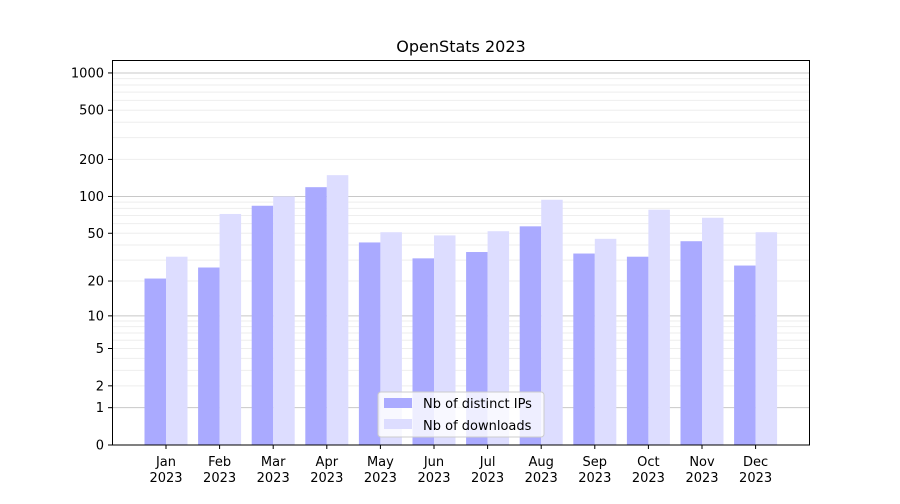 This screenshot has height=504, width=900. Describe the element at coordinates (713, 331) in the screenshot. I see `bar-downloads-nov` at that location.